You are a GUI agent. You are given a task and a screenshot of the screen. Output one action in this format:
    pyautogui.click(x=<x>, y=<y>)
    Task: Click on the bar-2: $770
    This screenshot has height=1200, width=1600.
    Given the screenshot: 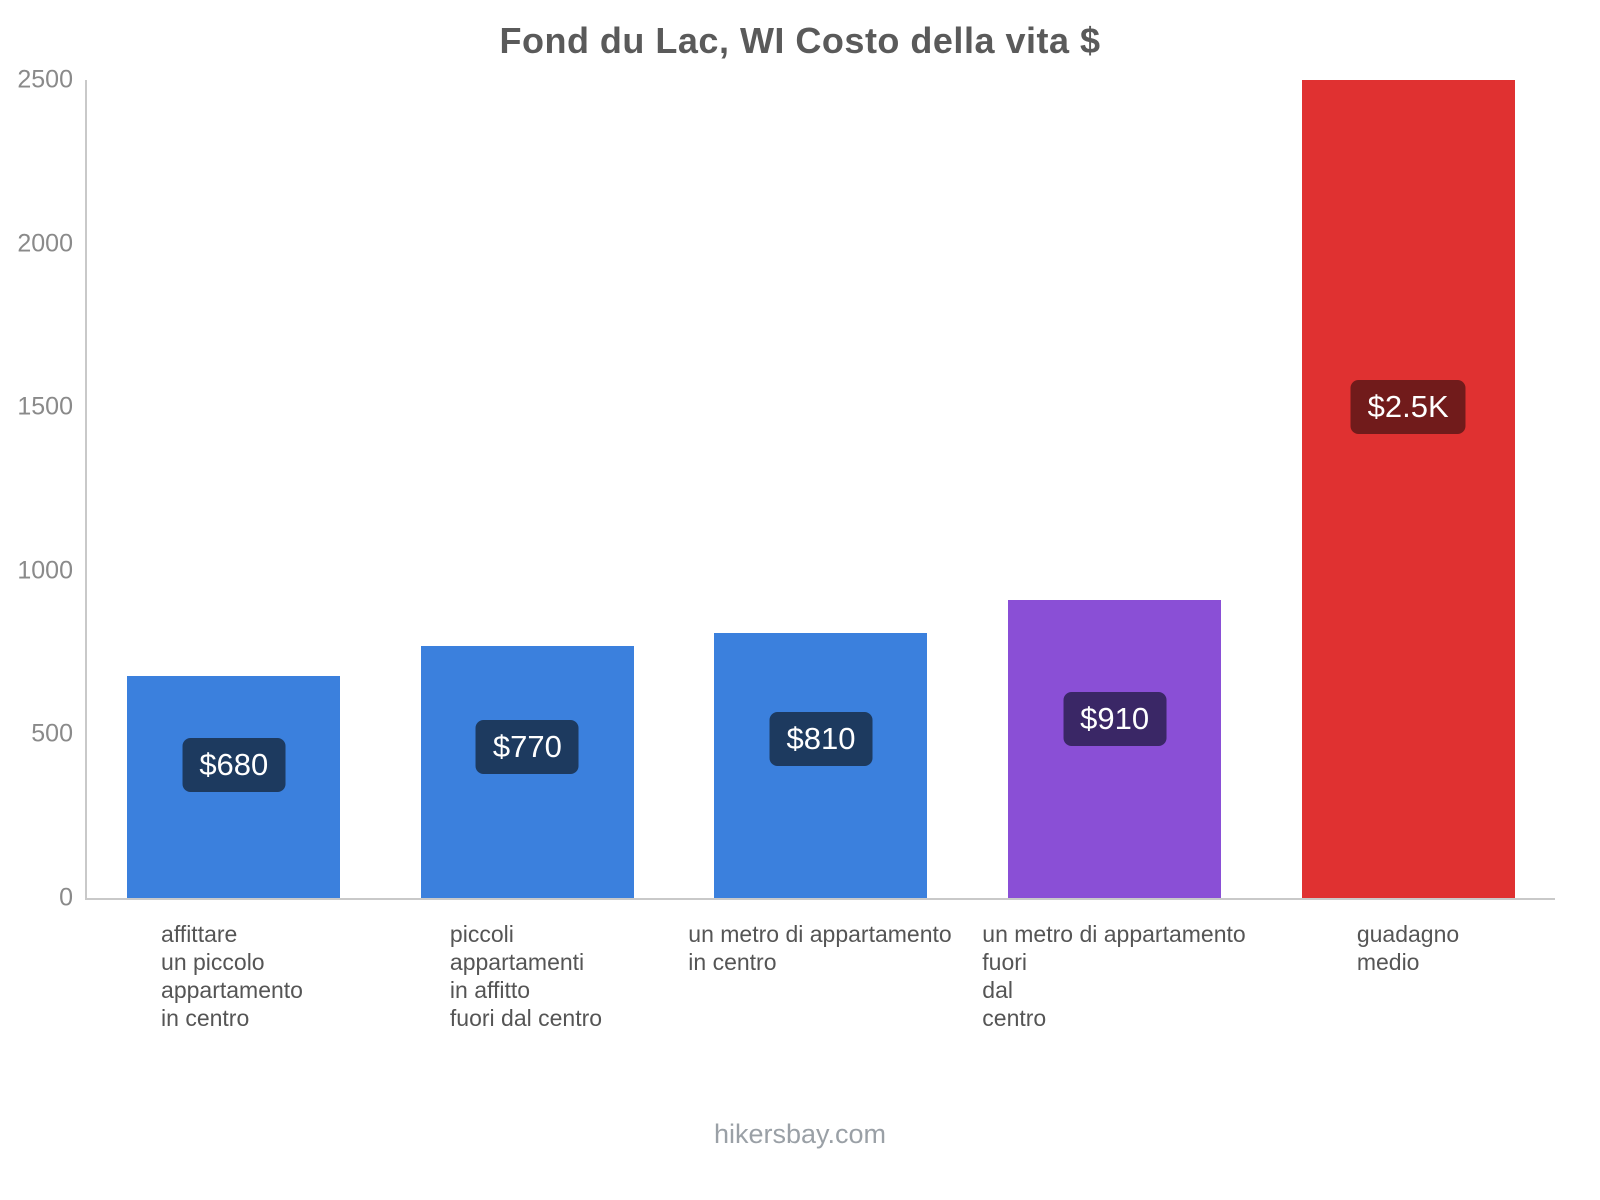 What is the action you would take?
    pyautogui.click(x=527, y=772)
    